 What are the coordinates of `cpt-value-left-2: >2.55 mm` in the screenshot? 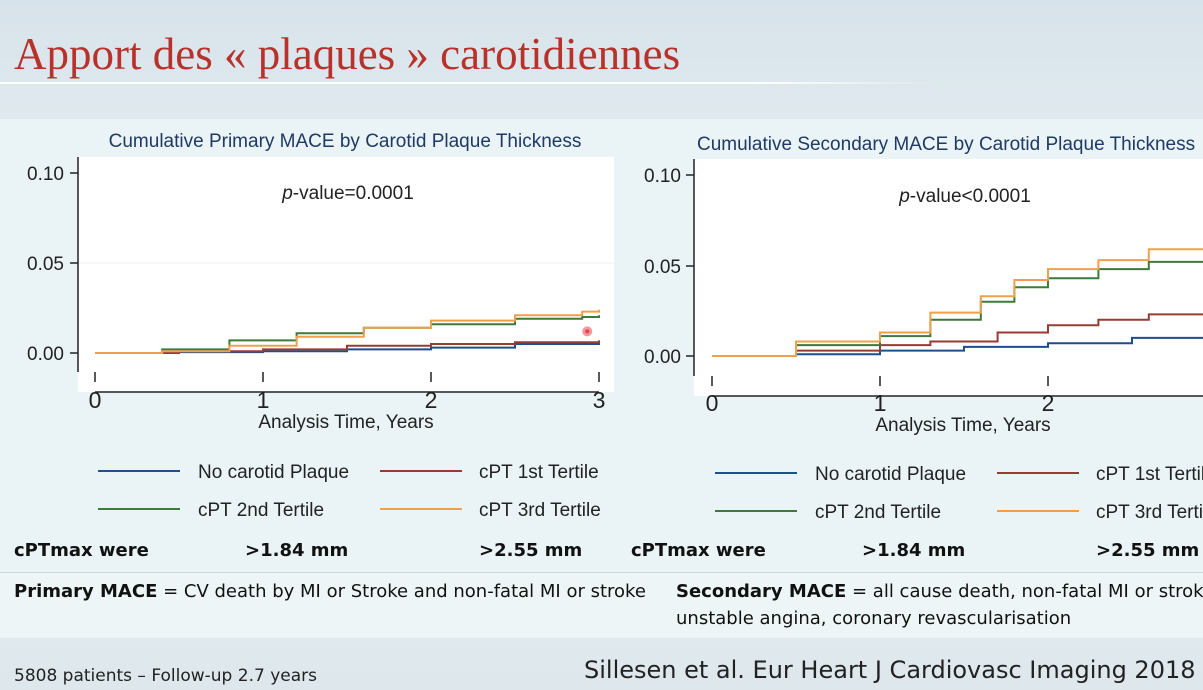 It's located at (531, 550).